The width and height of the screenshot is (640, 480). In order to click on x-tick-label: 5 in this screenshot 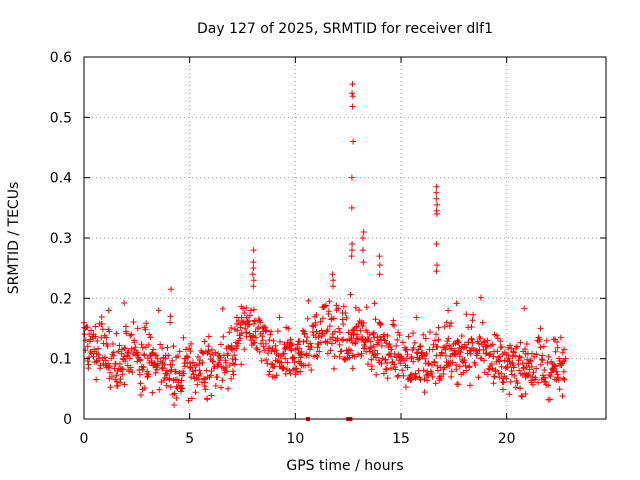, I will do `click(189, 439)`.